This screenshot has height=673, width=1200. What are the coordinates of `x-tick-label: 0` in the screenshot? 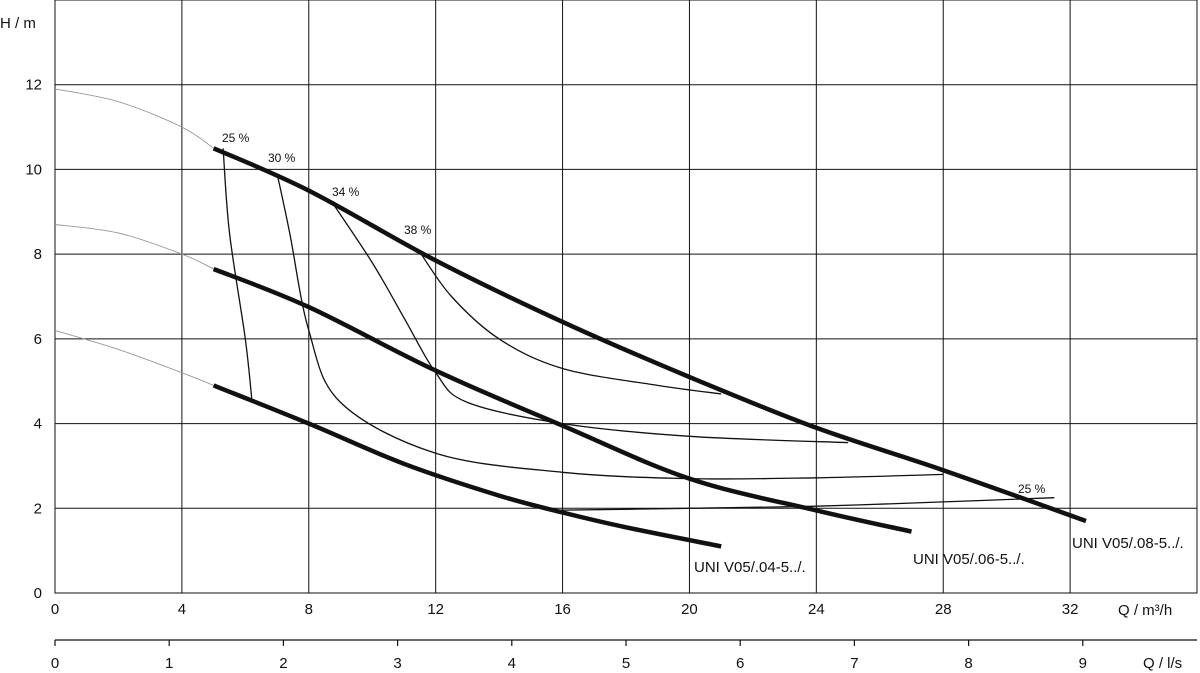 It's located at (55, 609).